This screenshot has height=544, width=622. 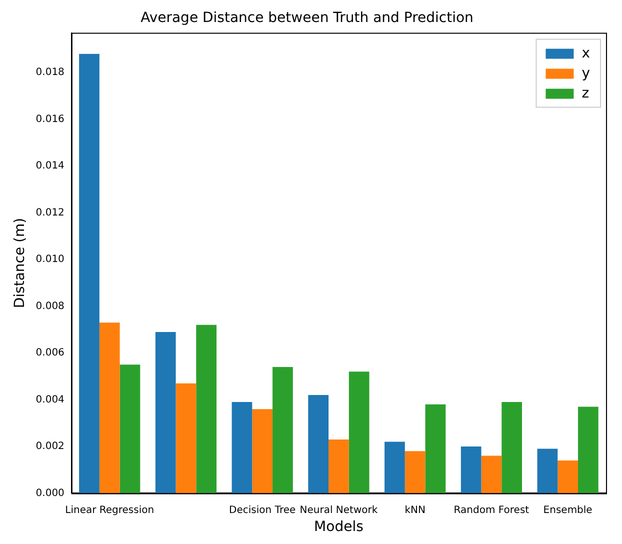 What do you see at coordinates (262, 510) in the screenshot?
I see `x-tick-label: Decision Tree` at bounding box center [262, 510].